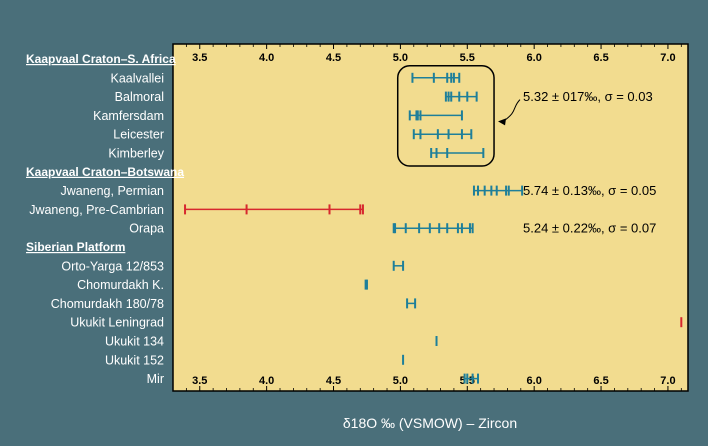  What do you see at coordinates (445, 116) in the screenshot?
I see `annotation-box` at bounding box center [445, 116].